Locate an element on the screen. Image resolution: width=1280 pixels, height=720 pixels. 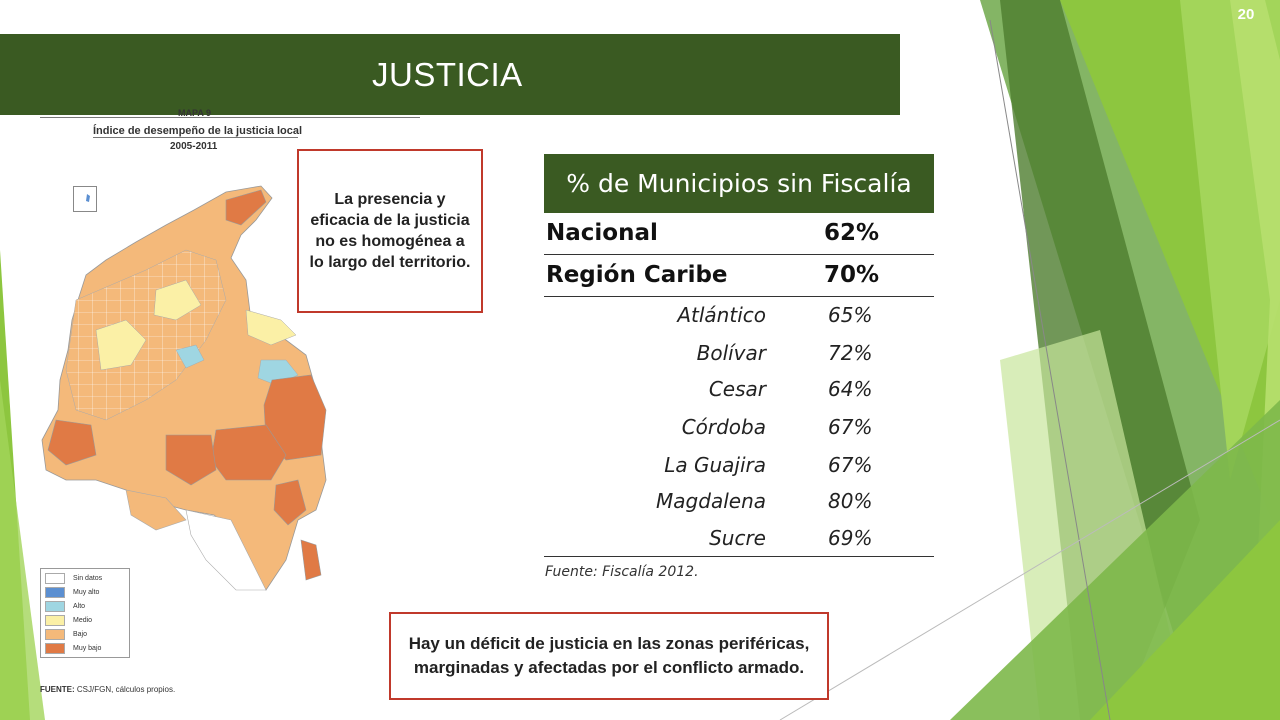
map-years: 2005-2011 is located at coordinates (194, 146).